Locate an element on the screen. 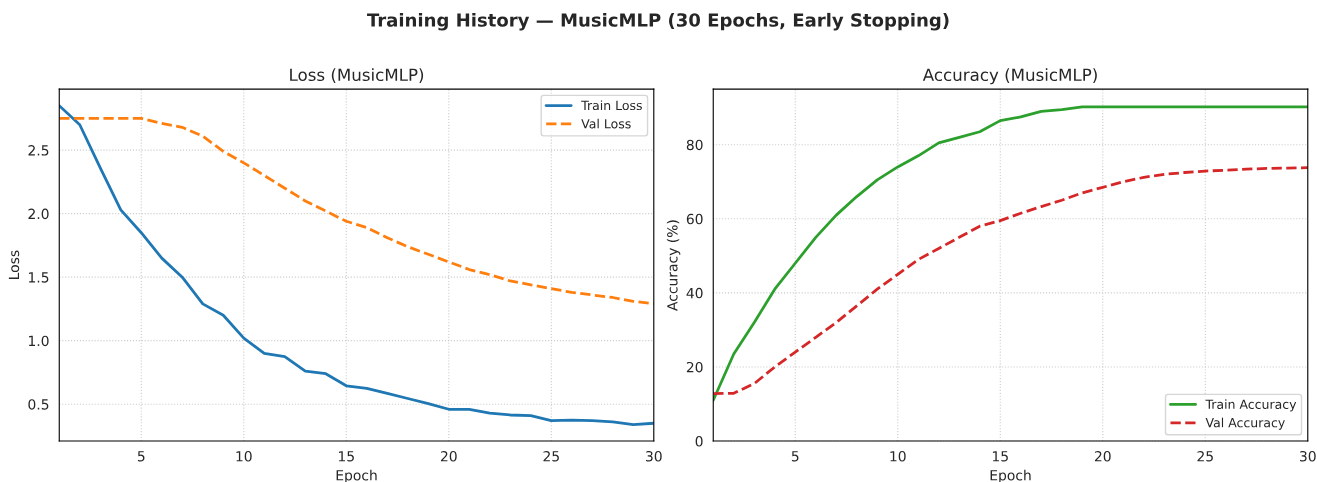 This screenshot has height=482, width=1317. y-tick-label: 80 is located at coordinates (694, 145).